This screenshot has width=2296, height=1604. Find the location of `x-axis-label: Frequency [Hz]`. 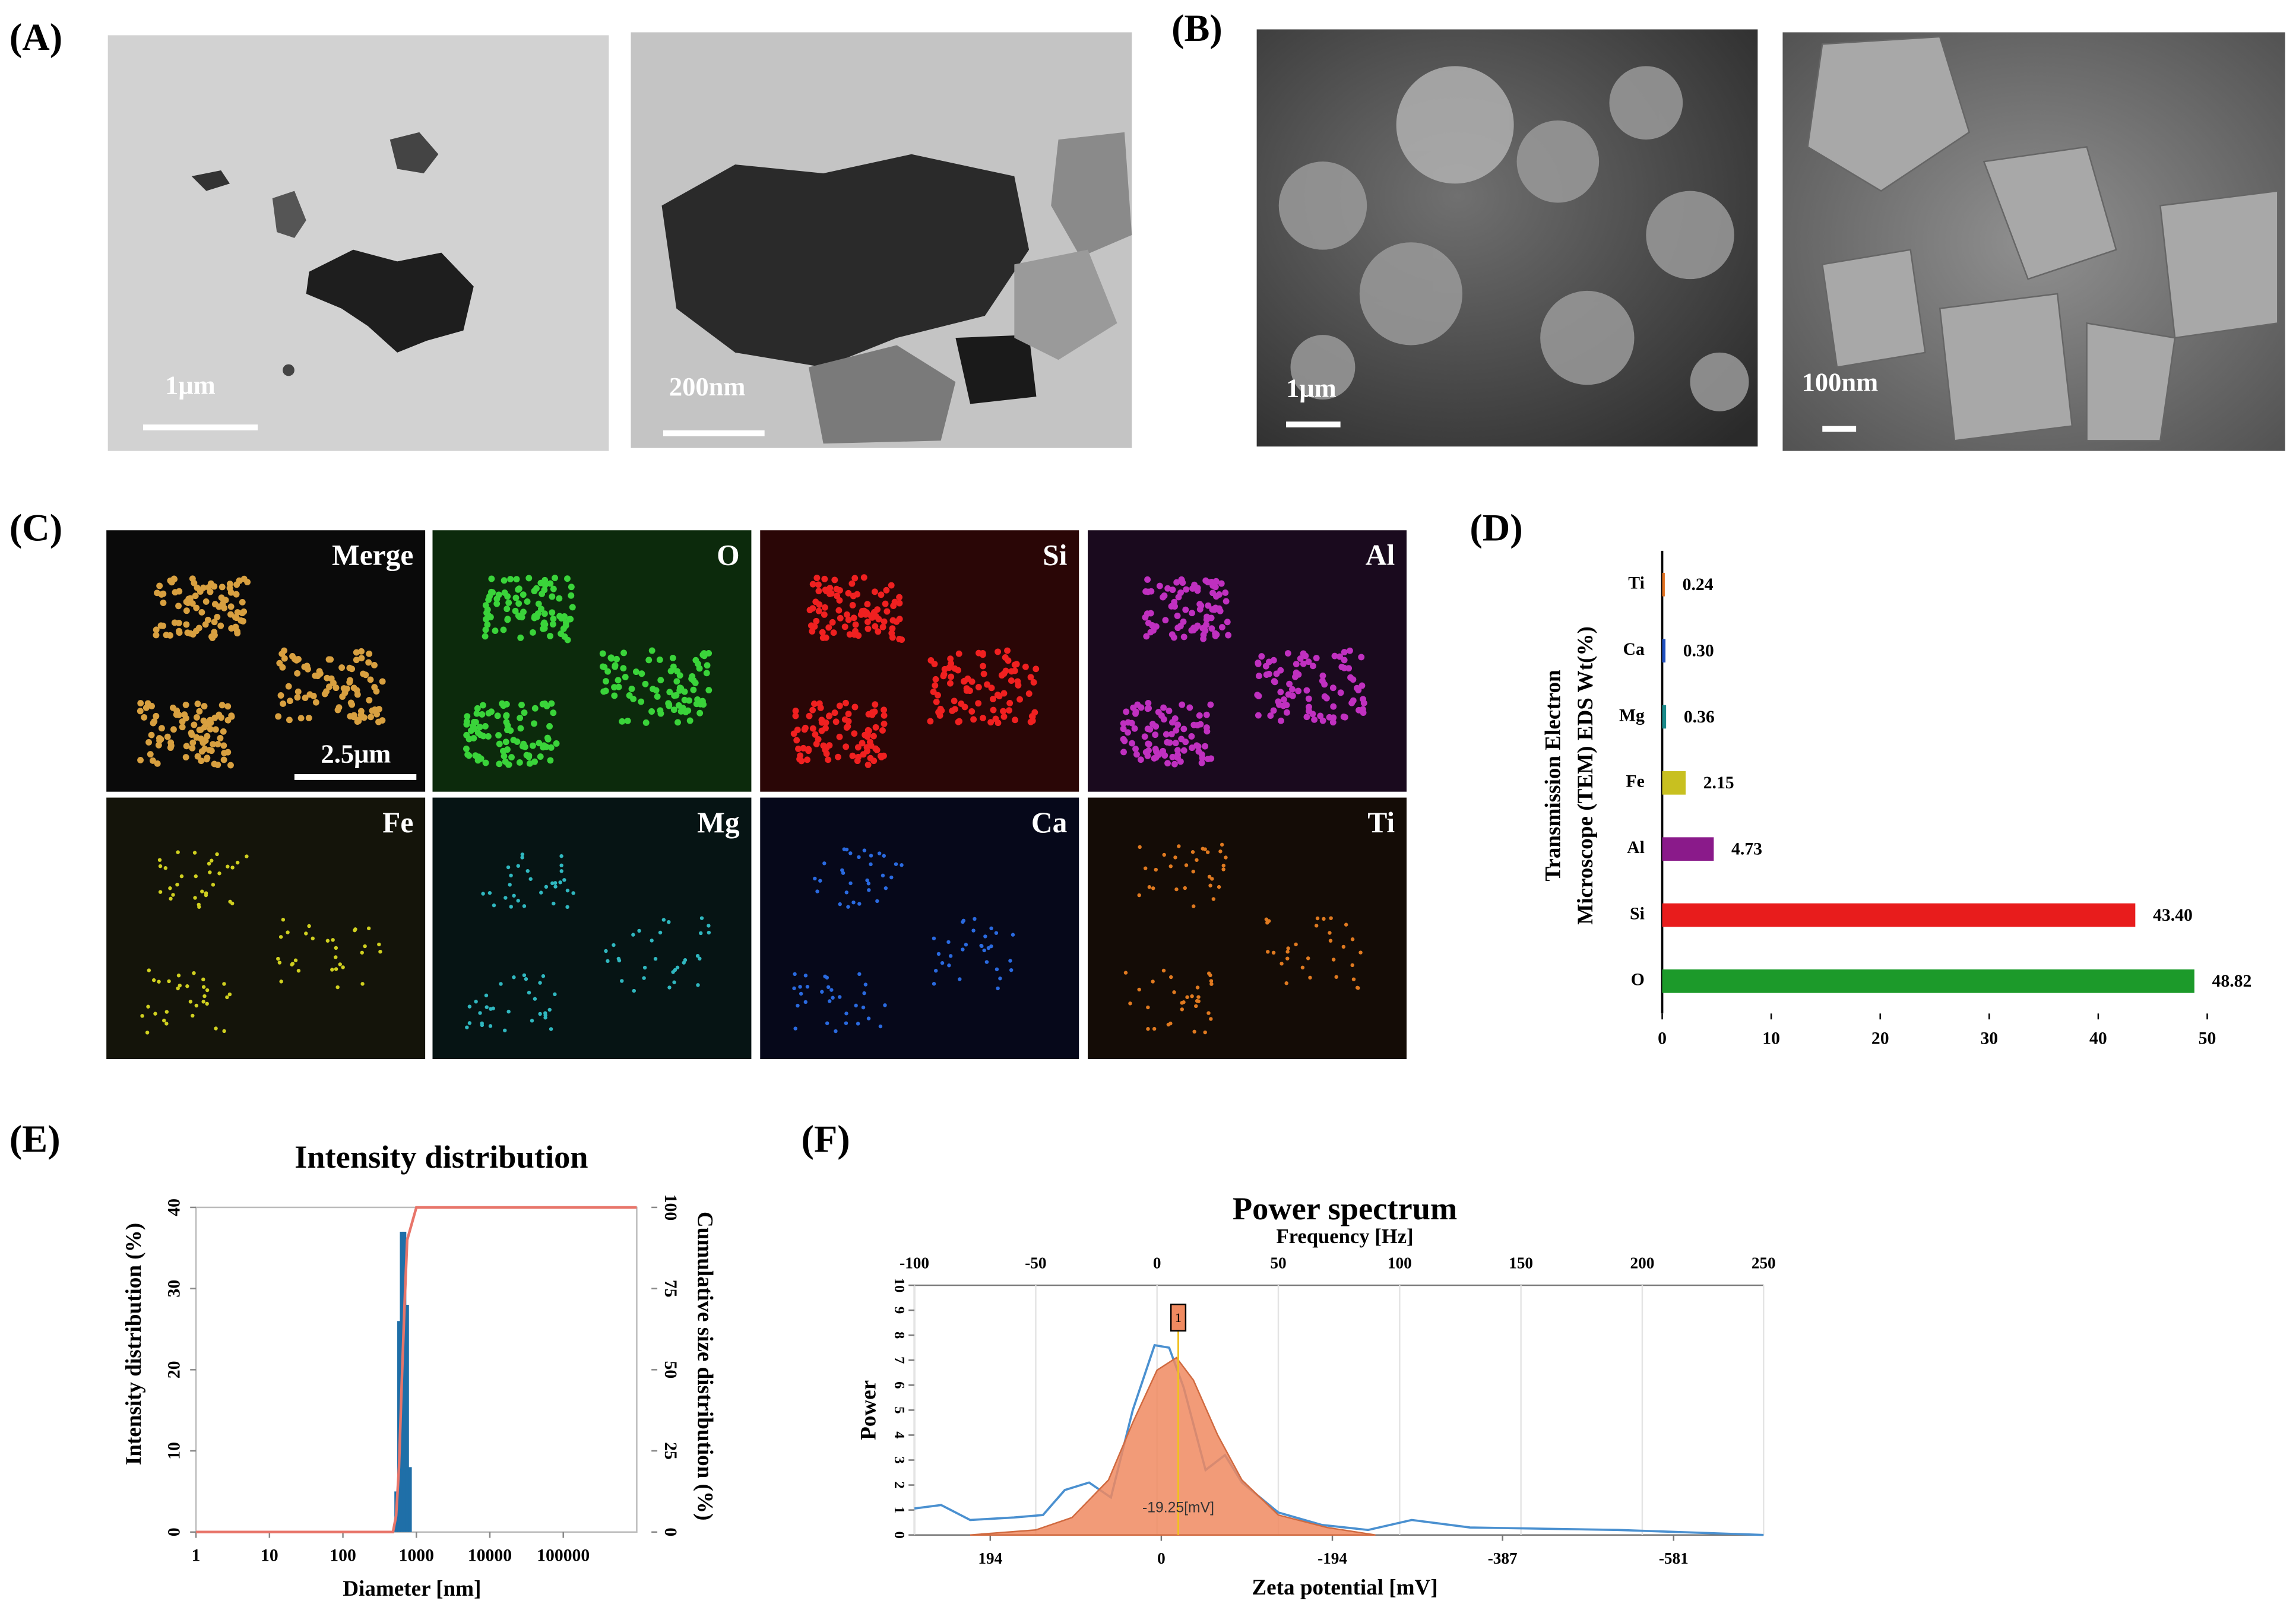

x-axis-label: Frequency [Hz] is located at coordinates (1345, 1236).